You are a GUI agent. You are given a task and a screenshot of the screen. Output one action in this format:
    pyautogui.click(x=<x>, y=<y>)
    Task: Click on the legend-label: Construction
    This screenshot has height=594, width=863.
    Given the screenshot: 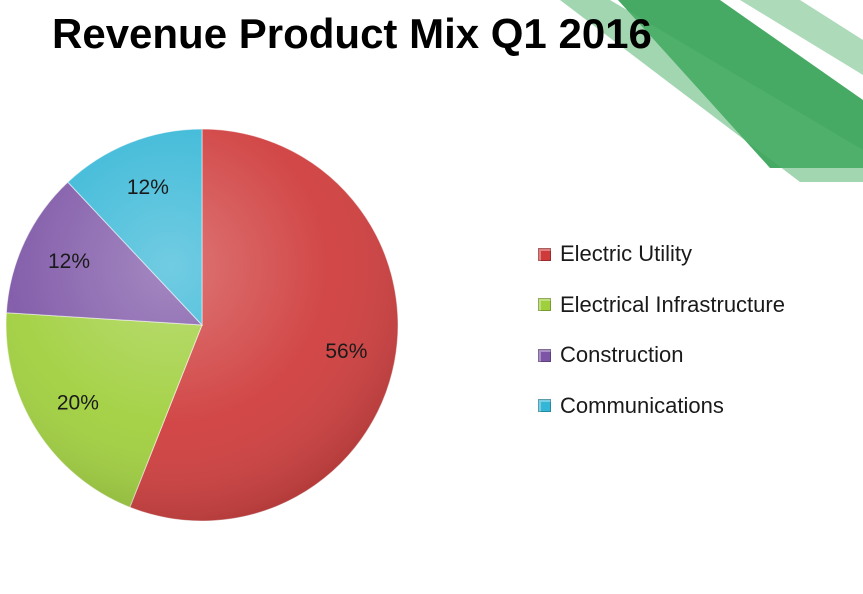 What is the action you would take?
    pyautogui.click(x=622, y=355)
    